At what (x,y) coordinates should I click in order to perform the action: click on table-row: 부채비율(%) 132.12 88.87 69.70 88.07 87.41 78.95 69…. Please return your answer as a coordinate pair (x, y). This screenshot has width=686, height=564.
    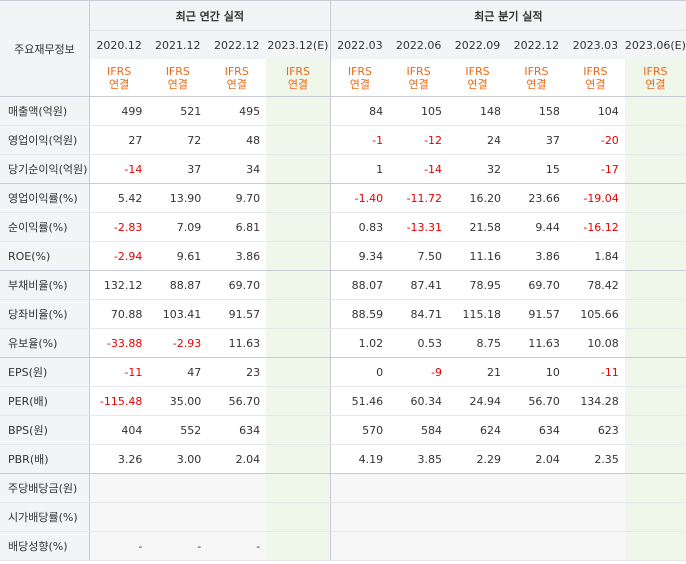
    Looking at the image, I should click on (343, 285).